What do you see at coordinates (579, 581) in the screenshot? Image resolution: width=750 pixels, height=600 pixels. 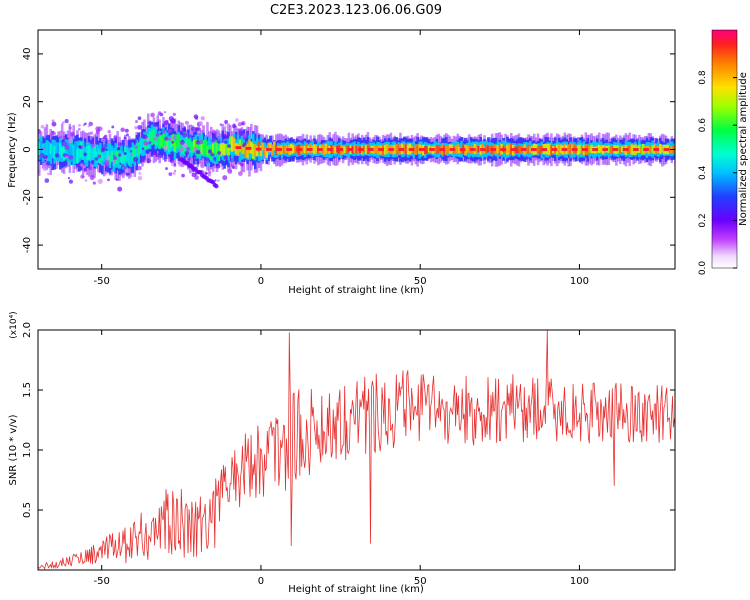 I see `snr-x-tick-label: 100` at bounding box center [579, 581].